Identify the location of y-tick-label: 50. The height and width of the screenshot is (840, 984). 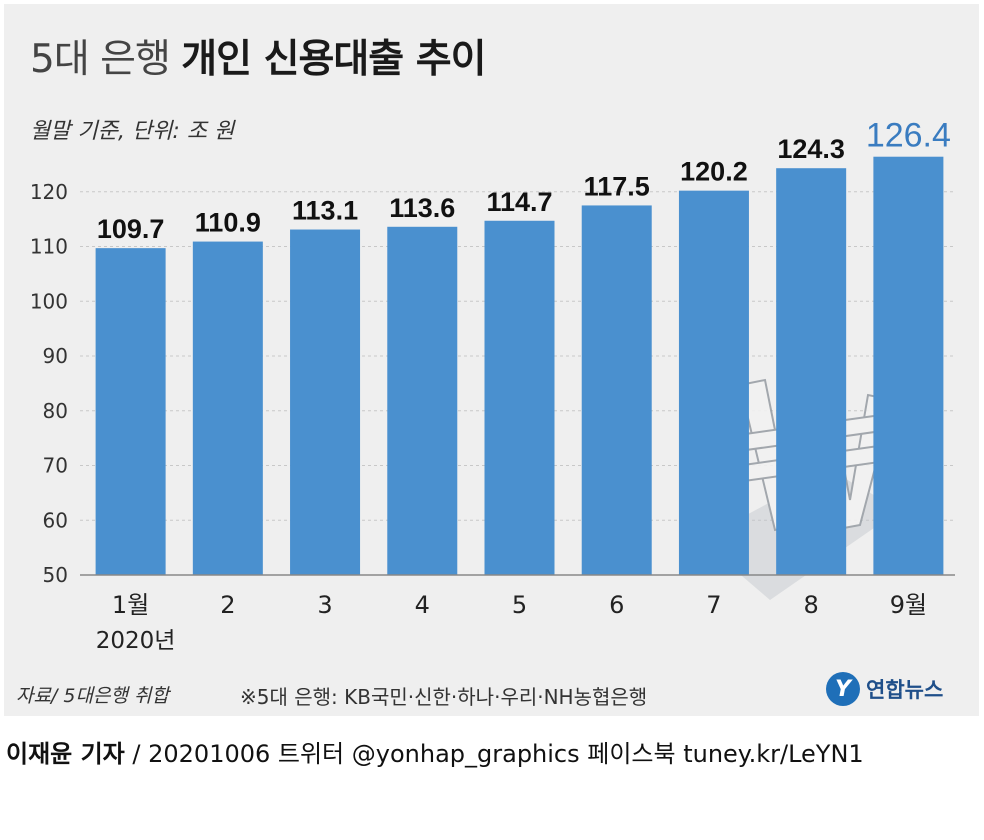
(55, 575).